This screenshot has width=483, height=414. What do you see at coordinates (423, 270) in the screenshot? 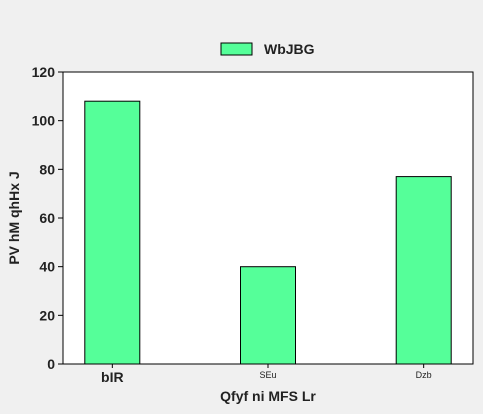
I see `bar-Dzb` at bounding box center [423, 270].